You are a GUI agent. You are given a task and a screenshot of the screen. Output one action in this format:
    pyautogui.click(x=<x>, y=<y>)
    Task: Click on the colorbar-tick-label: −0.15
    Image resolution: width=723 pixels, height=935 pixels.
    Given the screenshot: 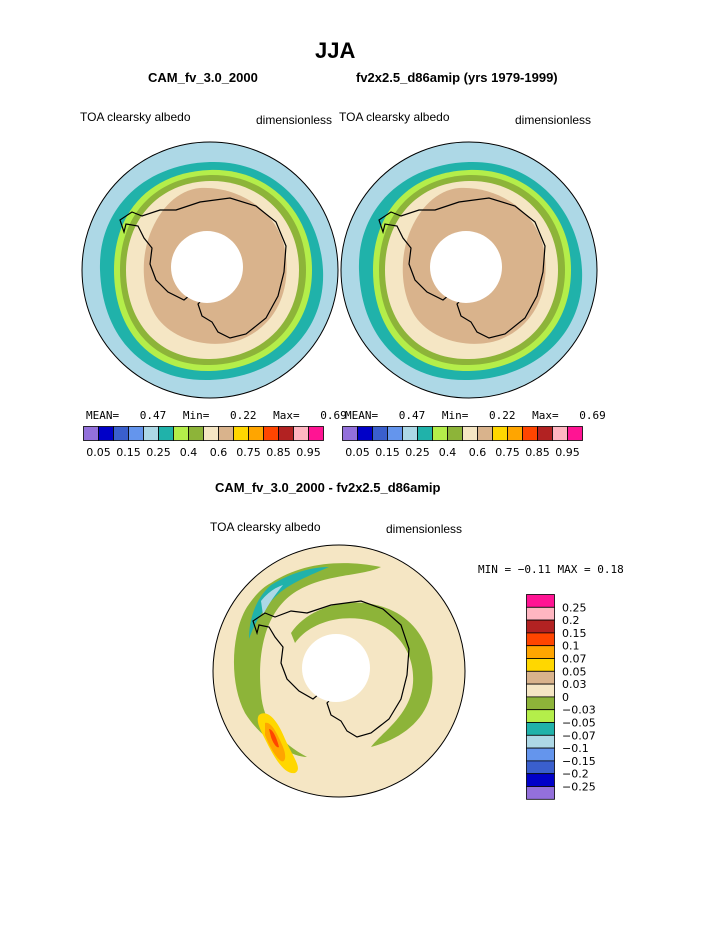 What is the action you would take?
    pyautogui.click(x=579, y=761)
    